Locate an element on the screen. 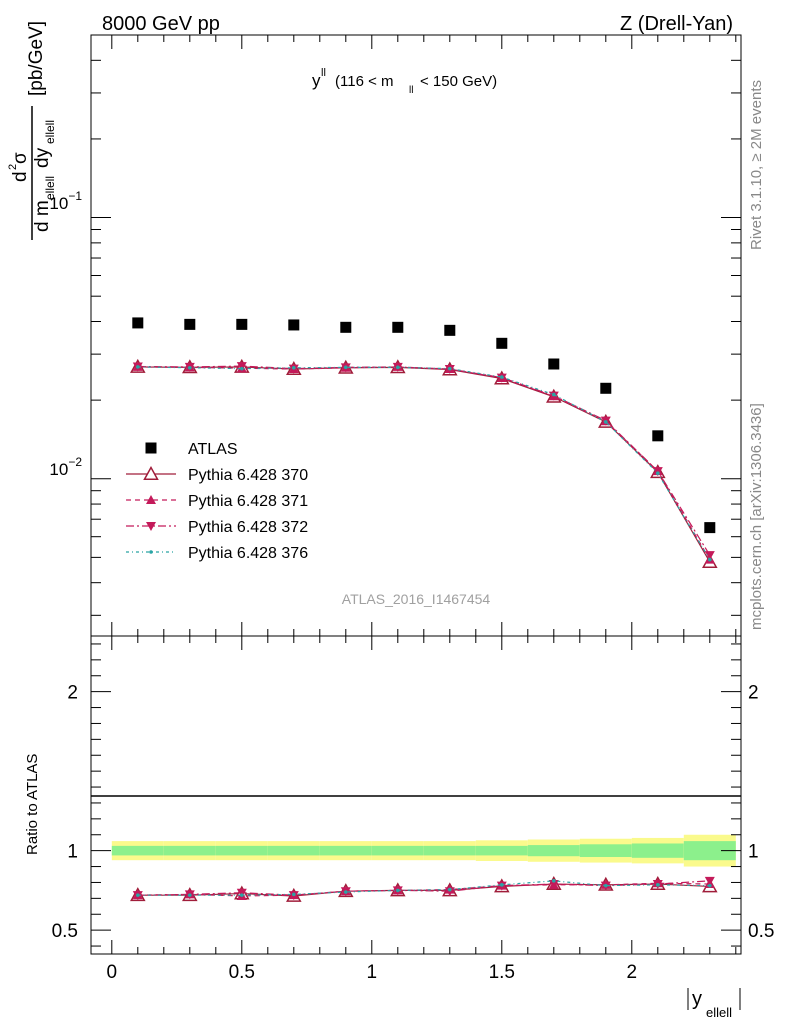 The width and height of the screenshot is (786, 1024). ratio-ytick-label-right: 0.5 is located at coordinates (761, 931).